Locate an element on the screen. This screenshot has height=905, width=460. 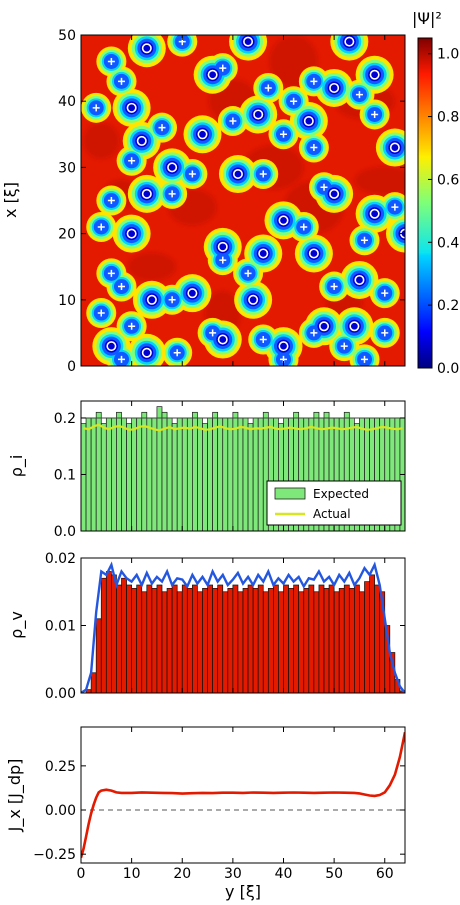
y-tick-label: 0.00 is located at coordinates (60, 694).